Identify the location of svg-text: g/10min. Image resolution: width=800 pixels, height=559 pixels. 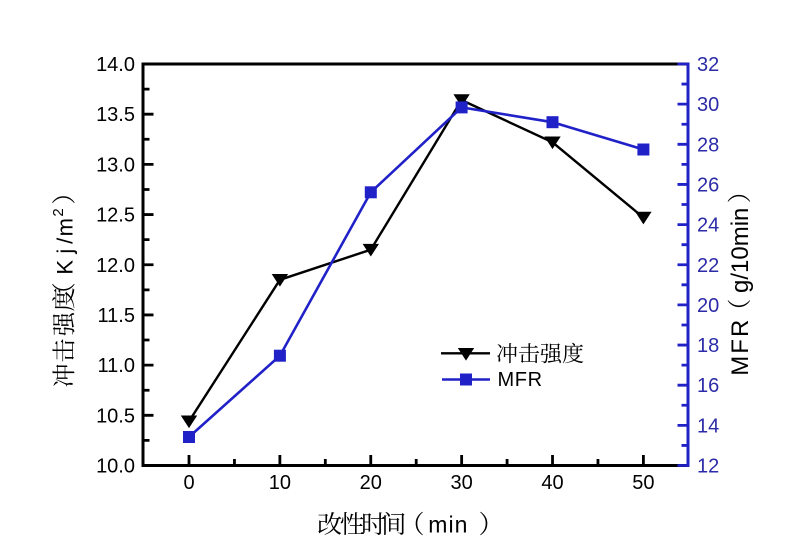
(740, 250).